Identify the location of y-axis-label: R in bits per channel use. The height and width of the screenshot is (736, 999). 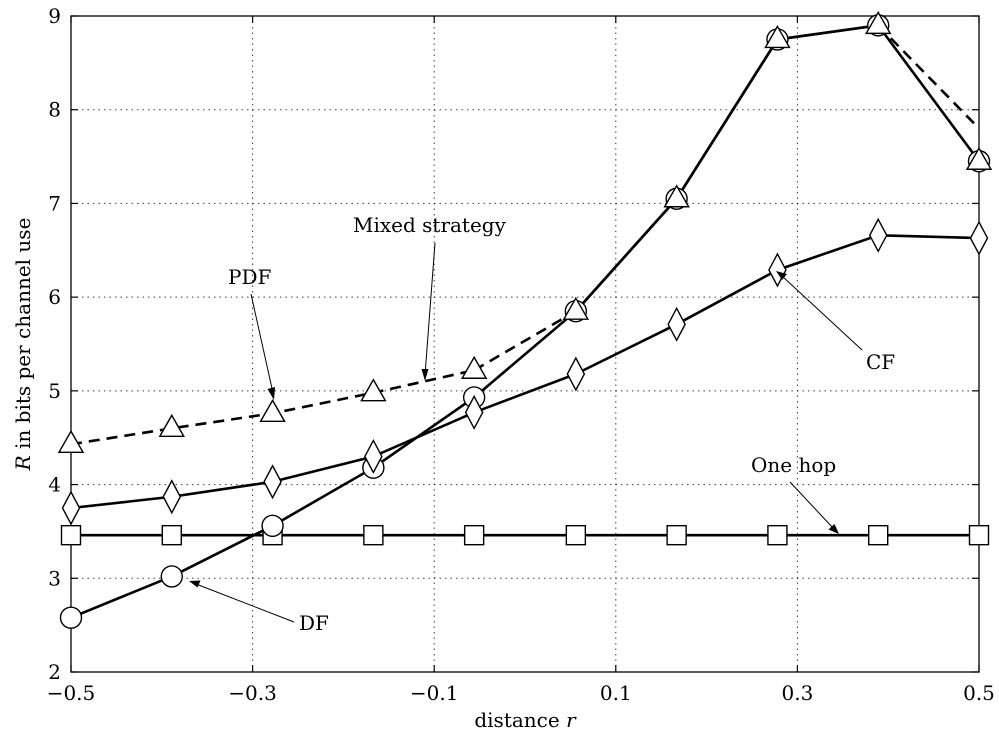
(23, 345).